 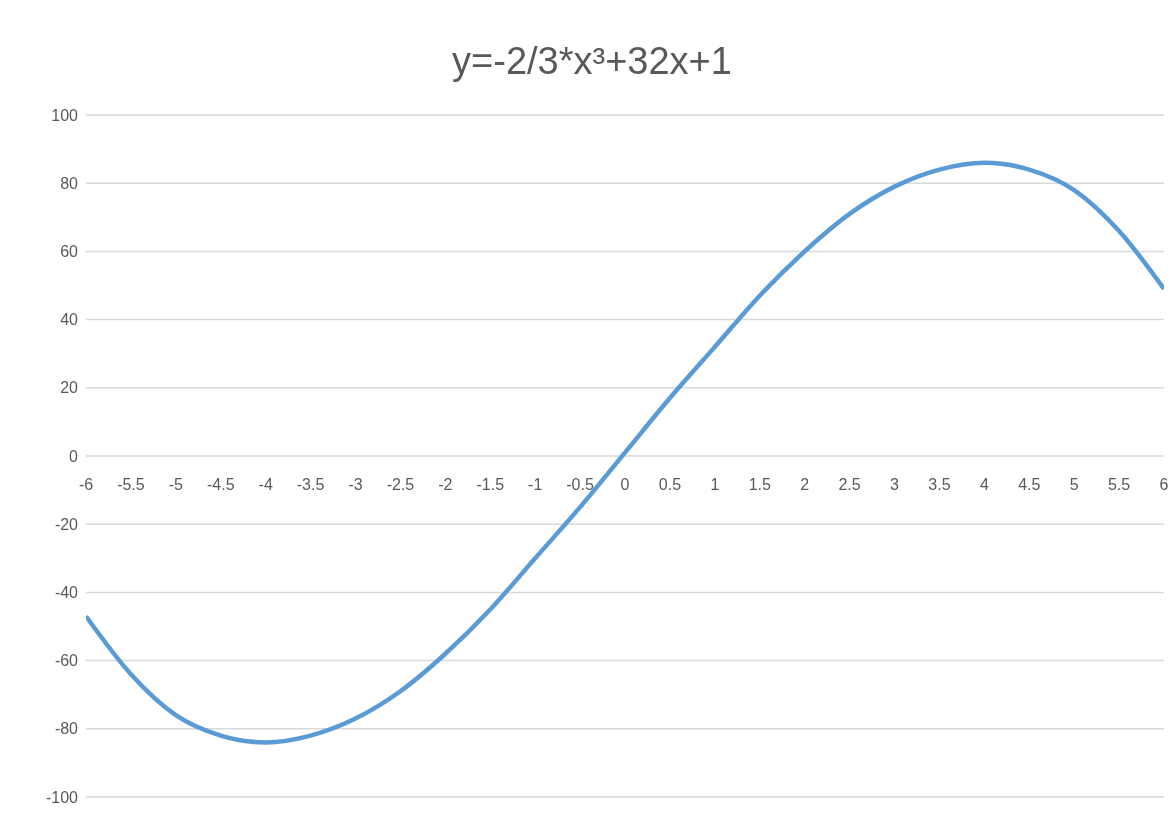 What do you see at coordinates (1074, 484) in the screenshot?
I see `x-tick-label: 5` at bounding box center [1074, 484].